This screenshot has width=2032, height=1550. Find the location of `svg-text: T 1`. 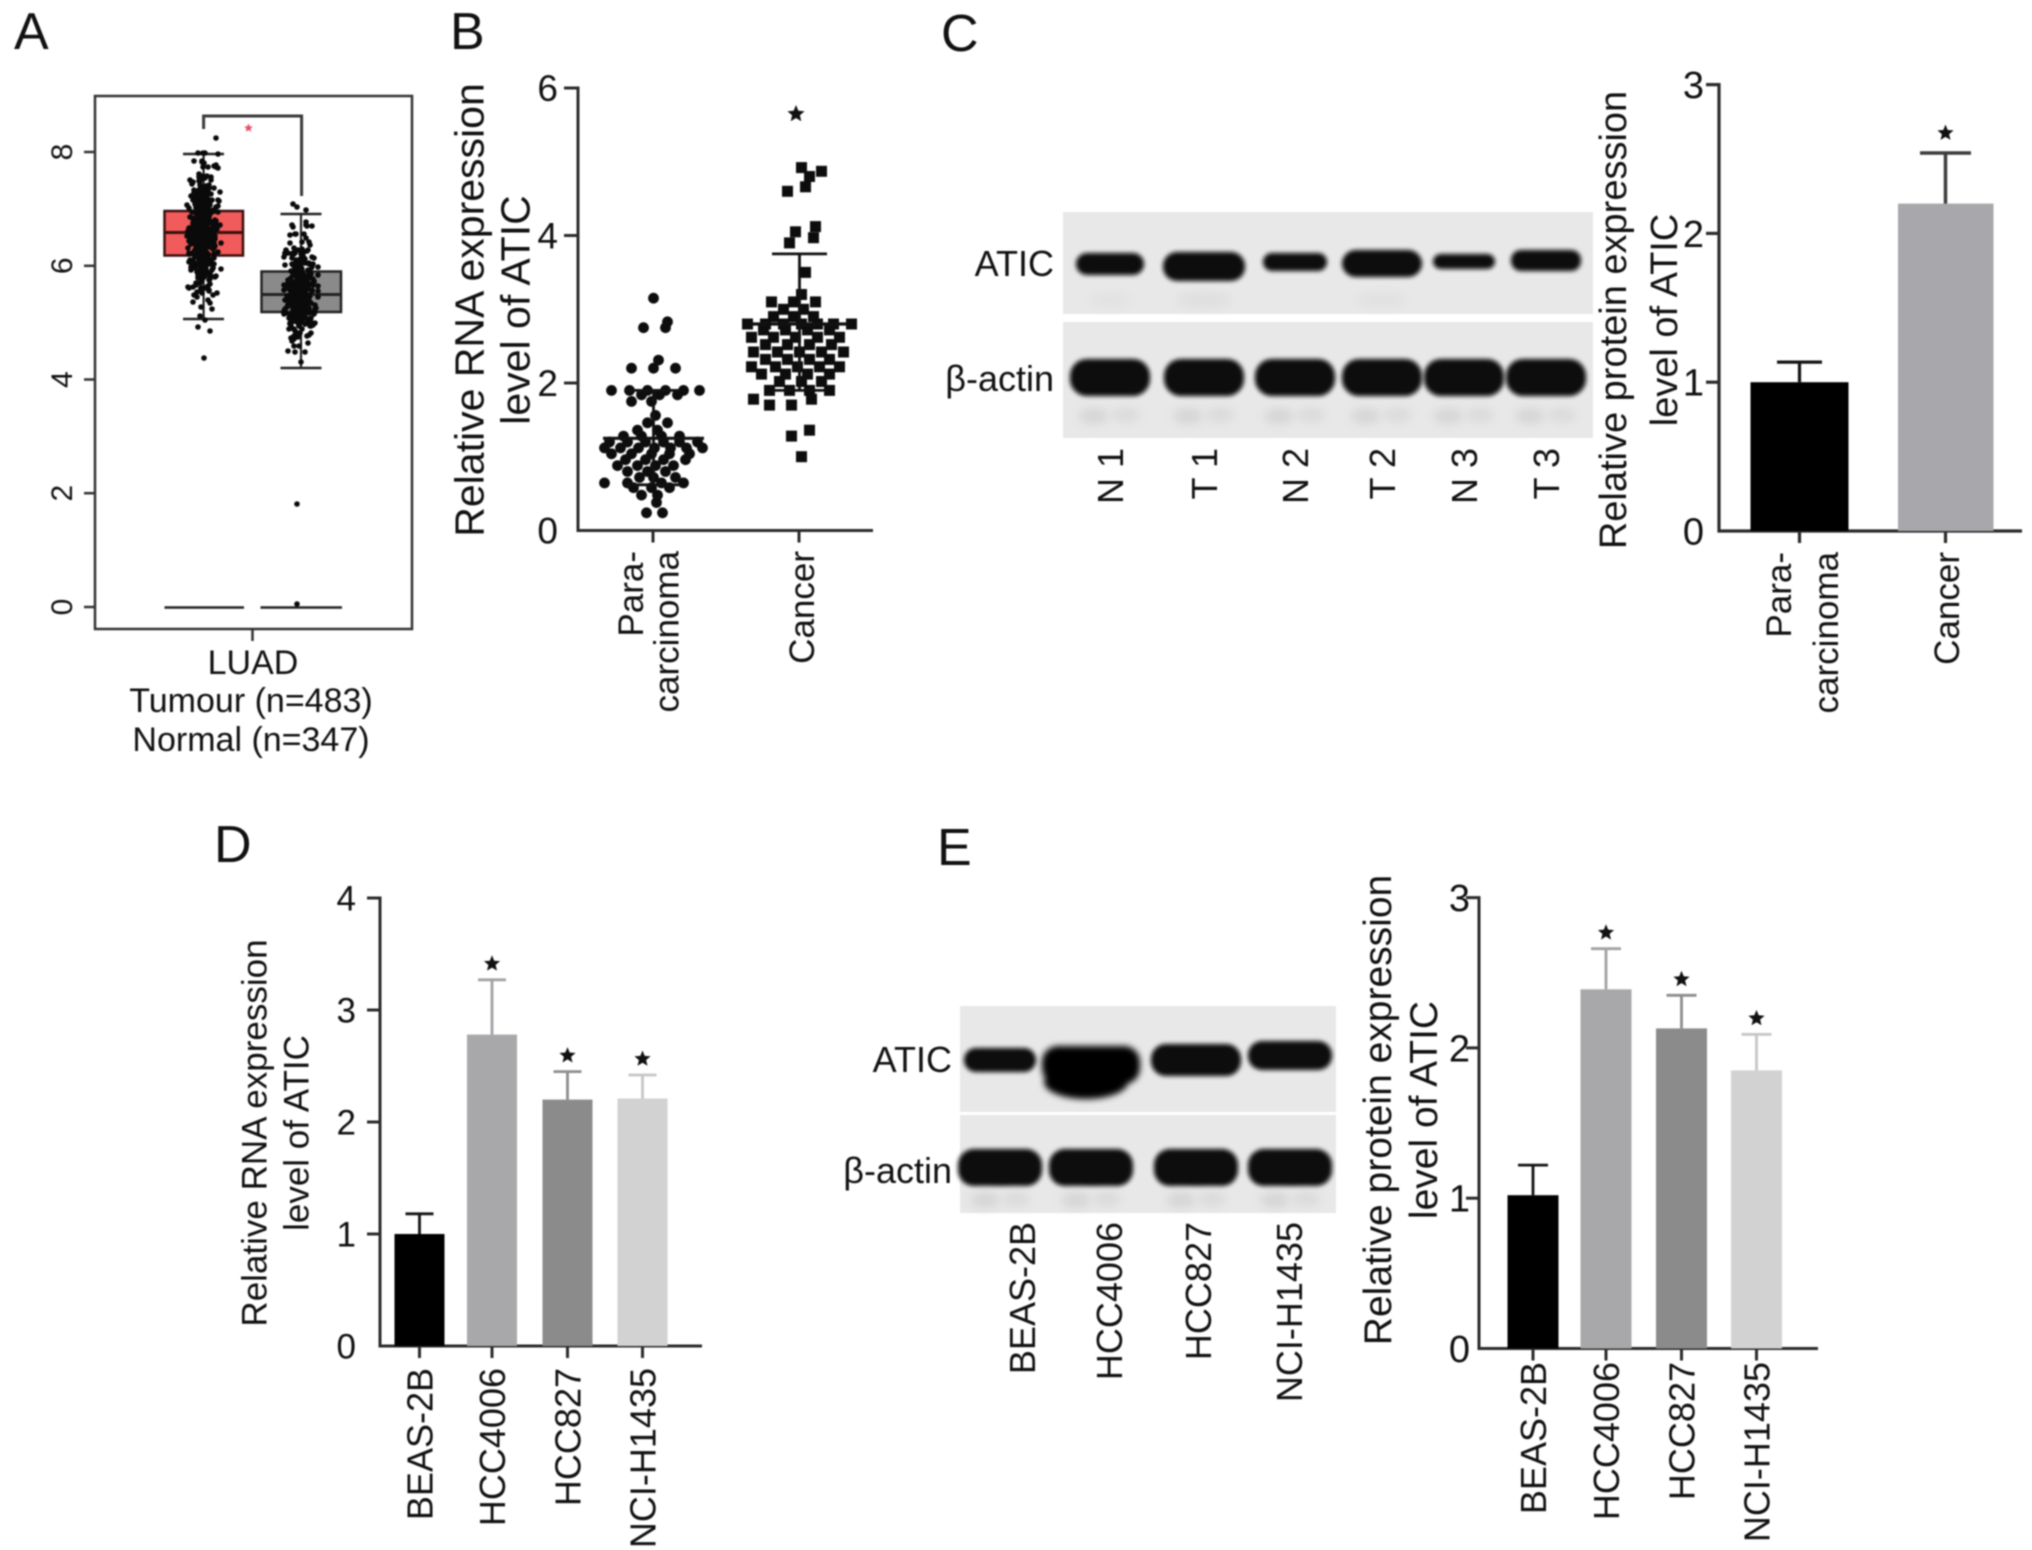

svg-text: T 1 is located at coordinates (1204, 473).